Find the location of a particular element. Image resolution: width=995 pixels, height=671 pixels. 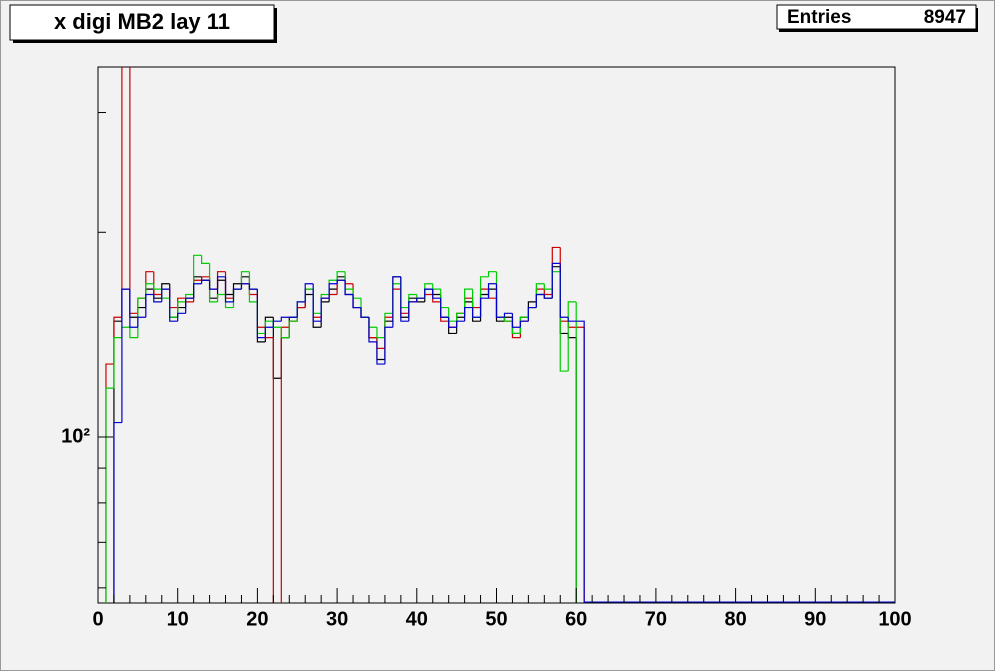

x-tick-label: 40 is located at coordinates (417, 619).